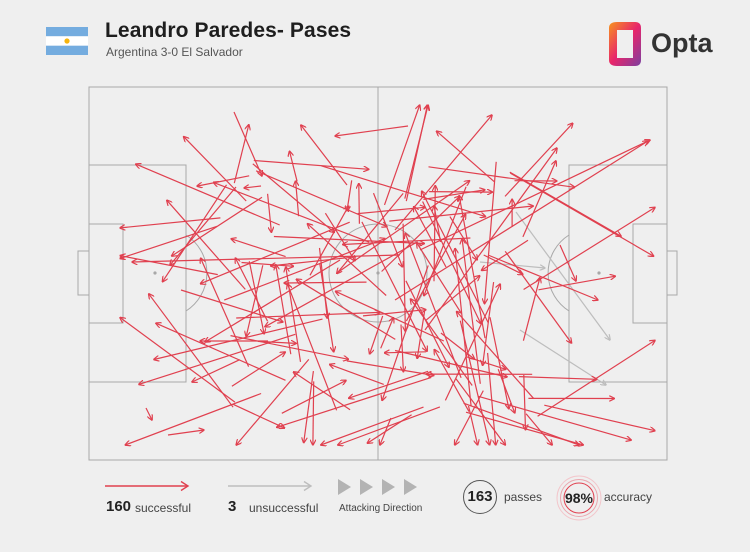 Image resolution: width=750 pixels, height=552 pixels. Describe the element at coordinates (377, 487) in the screenshot. I see `attacking-direction-icon` at that location.